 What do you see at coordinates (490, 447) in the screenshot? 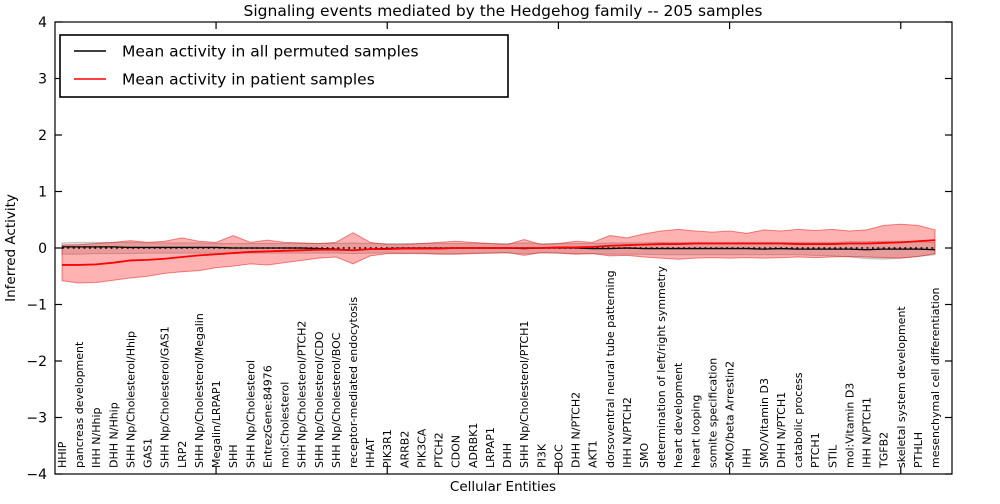
I see `x-tick-label: LRPAP1` at bounding box center [490, 447].